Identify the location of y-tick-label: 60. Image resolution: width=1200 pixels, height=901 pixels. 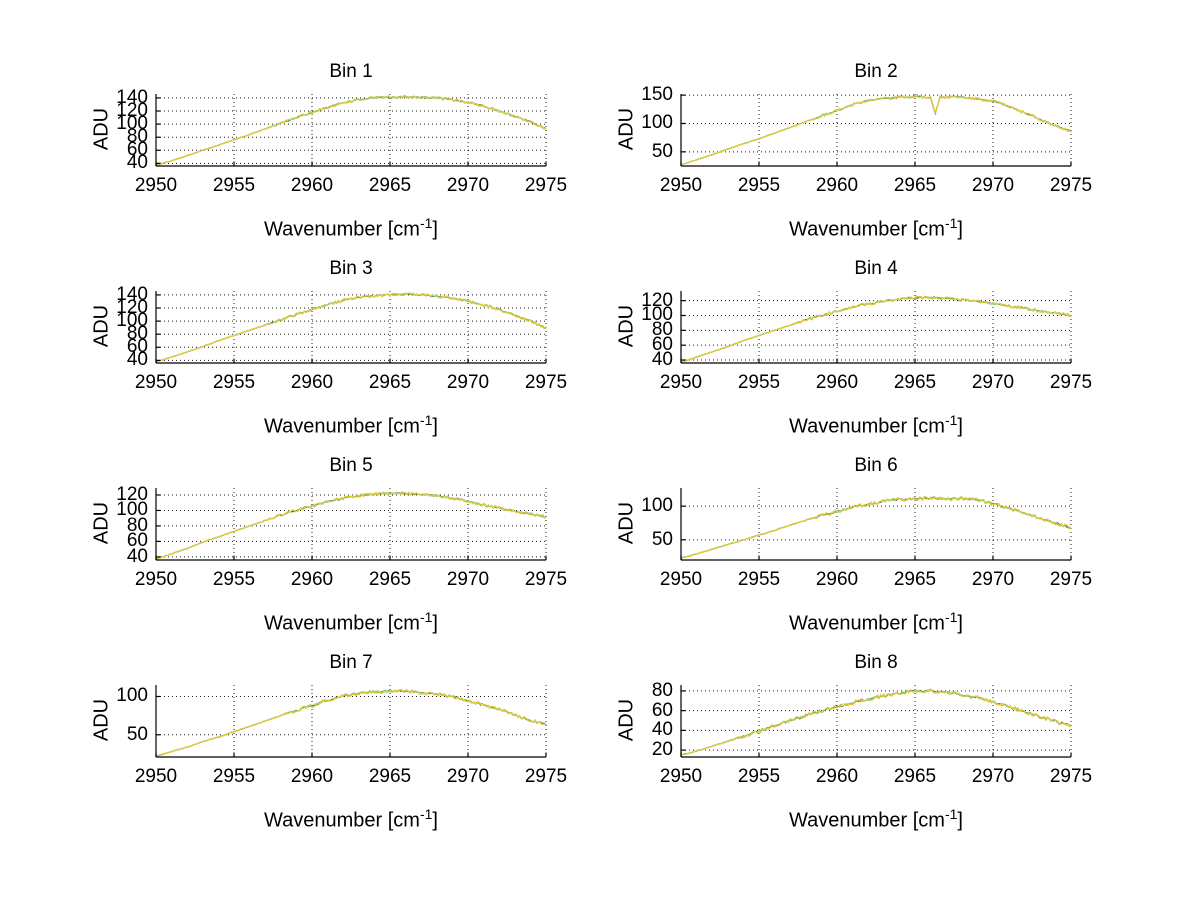
(662, 345).